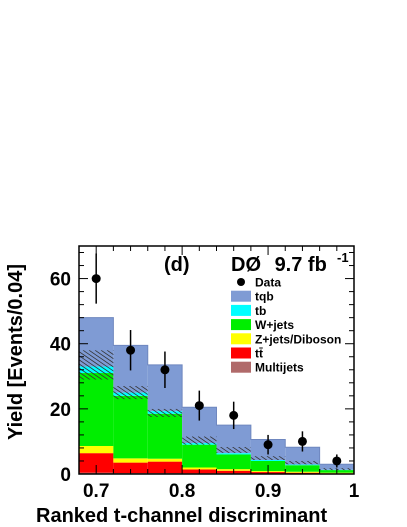 The width and height of the screenshot is (407, 527). What do you see at coordinates (259, 354) in the screenshot?
I see `legend-label: tt̄` at bounding box center [259, 354].